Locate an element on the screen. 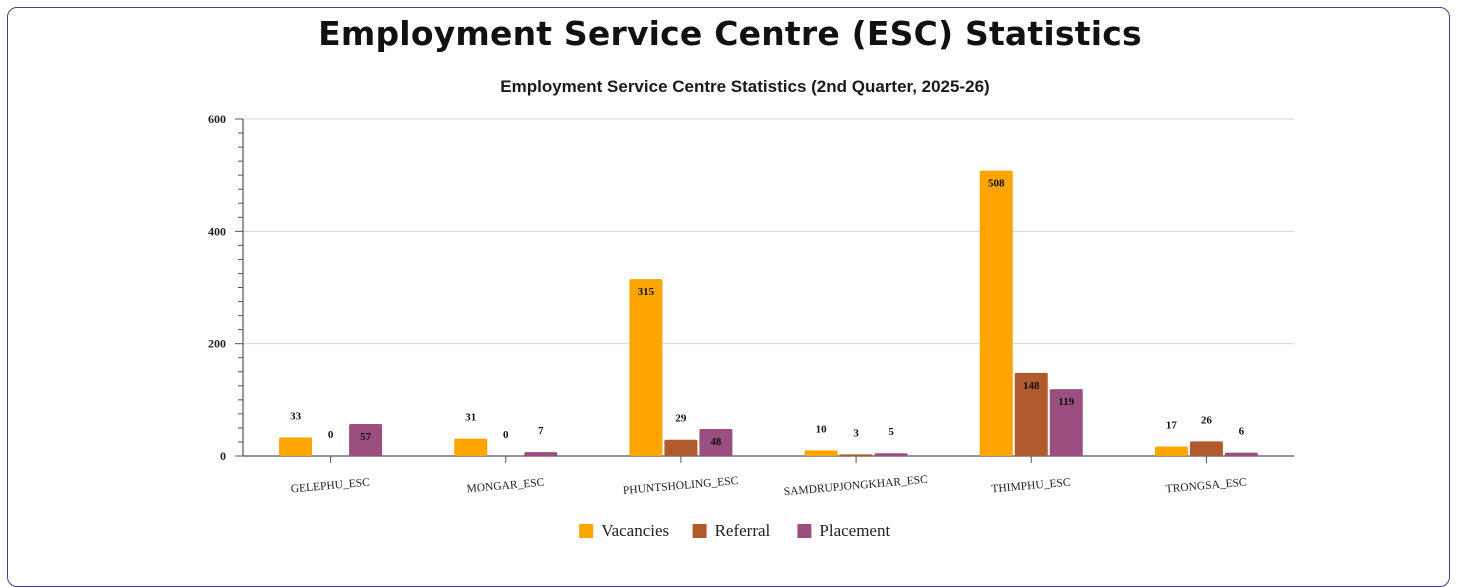  data-label: 48 is located at coordinates (716, 442).